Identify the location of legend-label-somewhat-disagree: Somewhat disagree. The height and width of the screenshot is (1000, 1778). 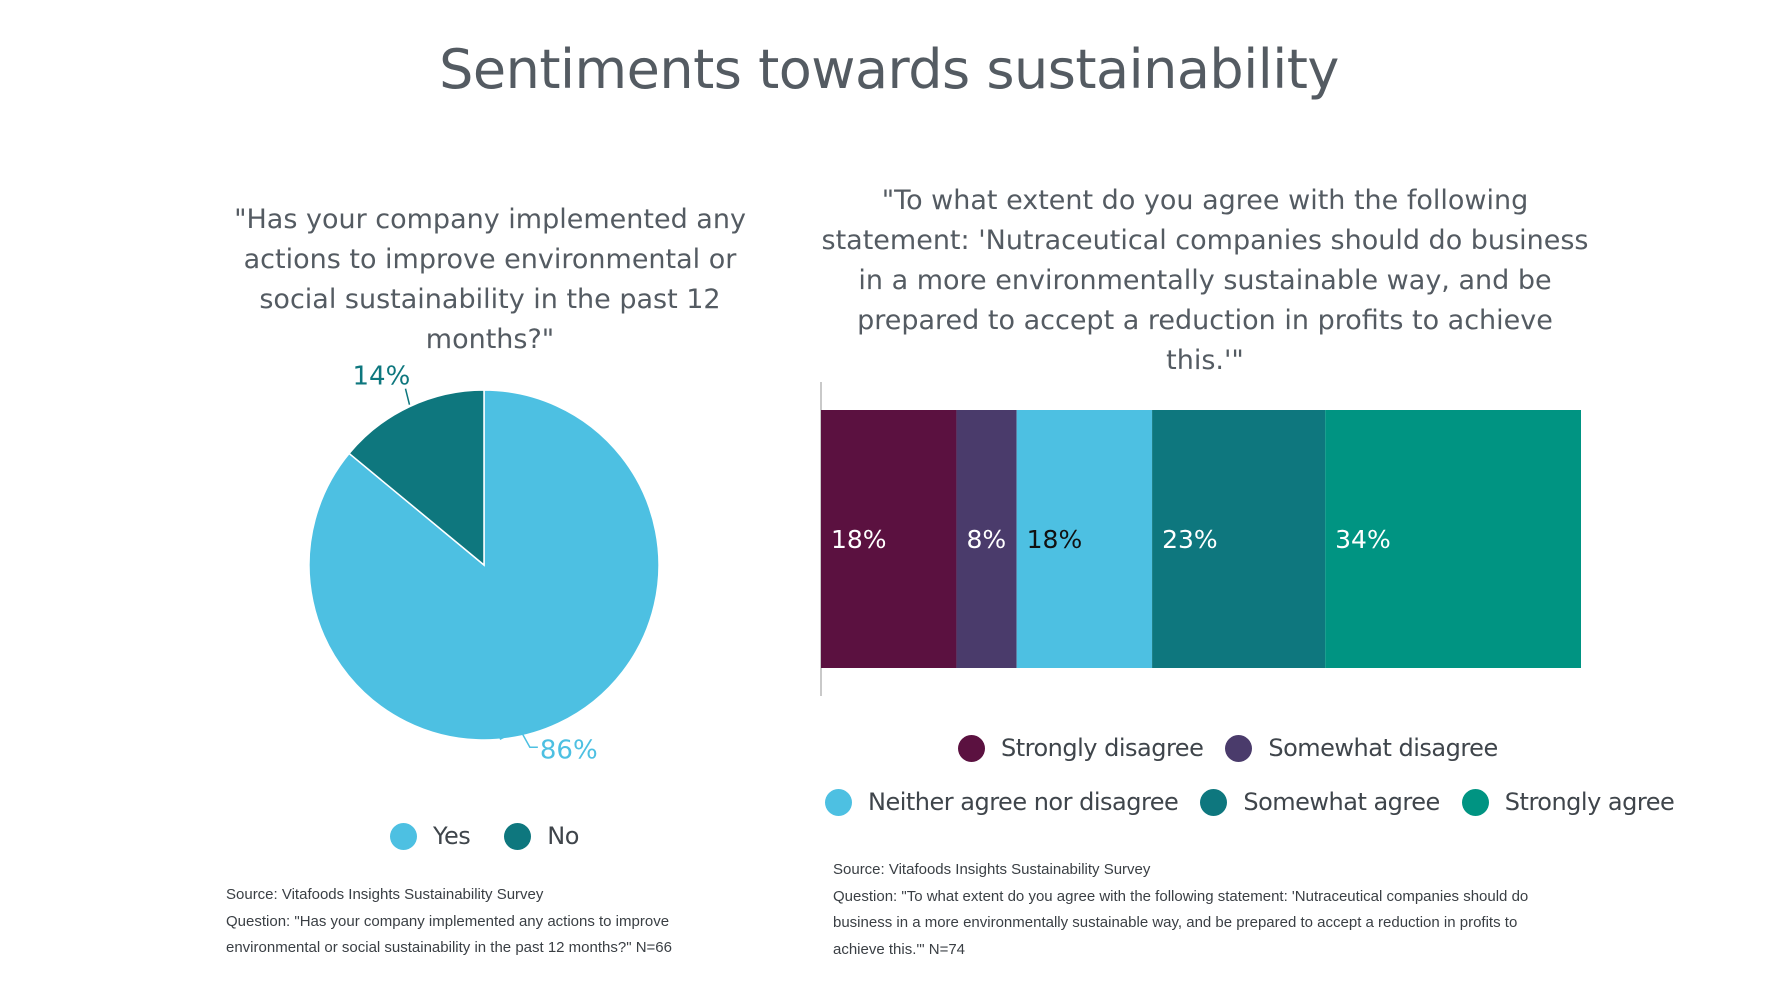
(1383, 748).